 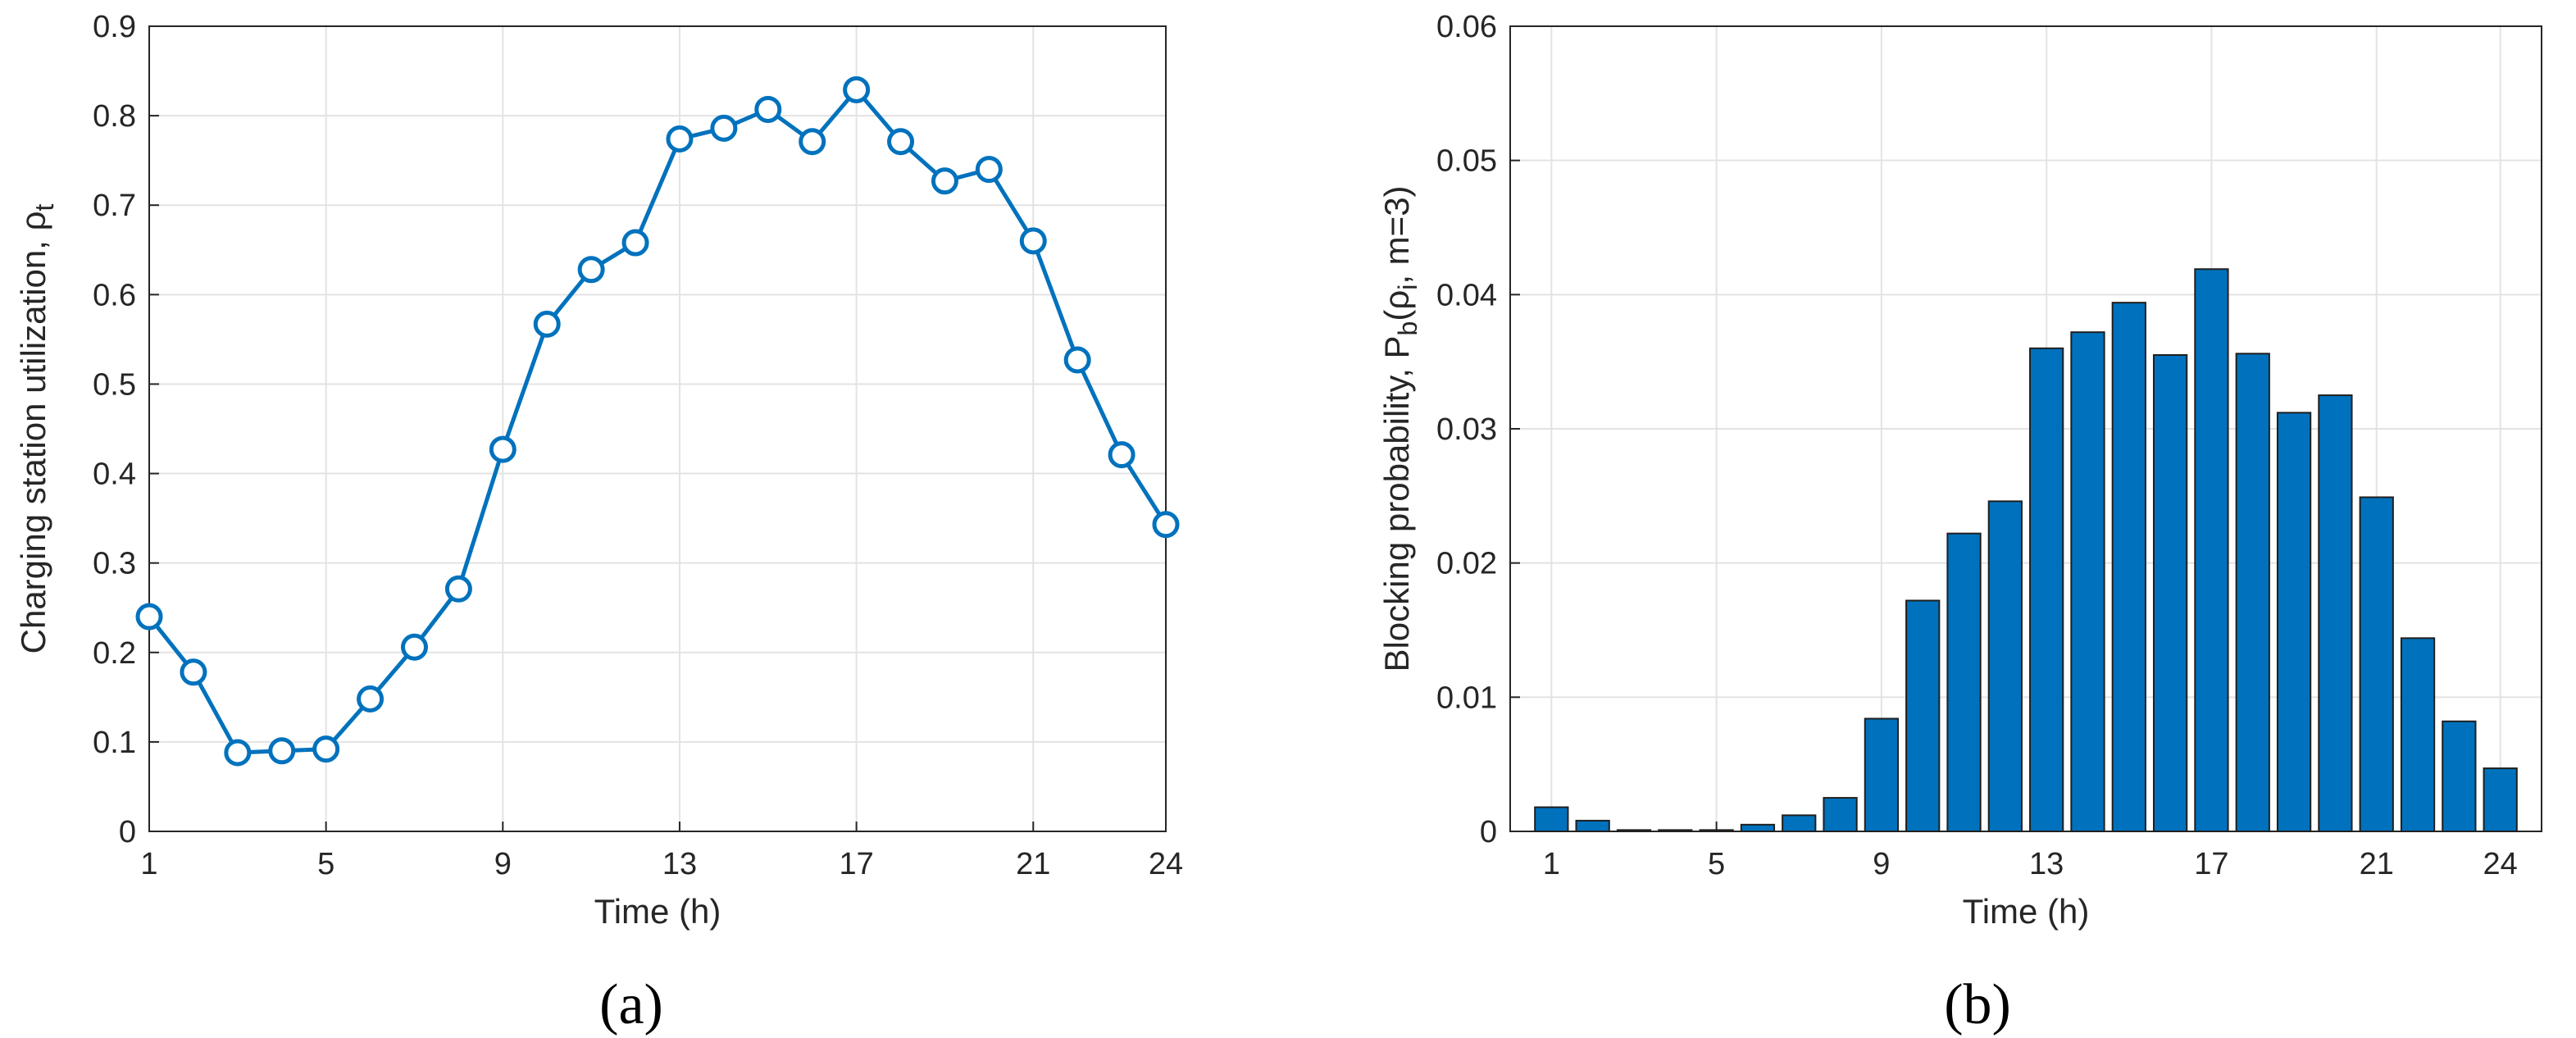 I want to click on y-tick-label: 0.01, so click(x=1466, y=698).